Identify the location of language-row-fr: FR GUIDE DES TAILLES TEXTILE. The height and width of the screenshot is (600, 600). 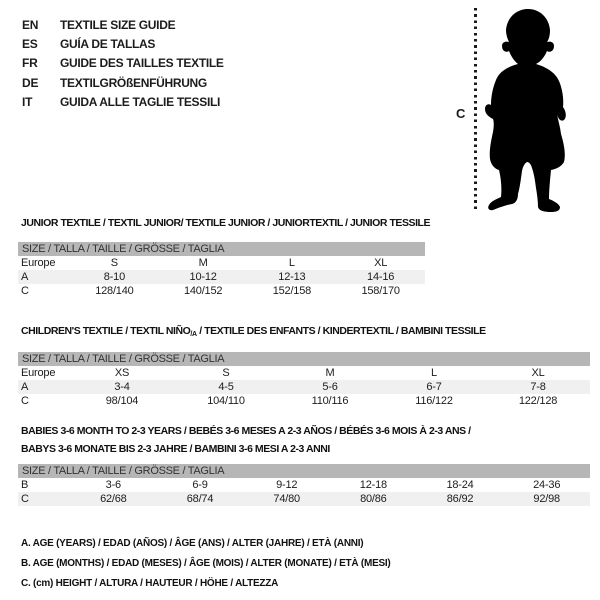
(123, 63).